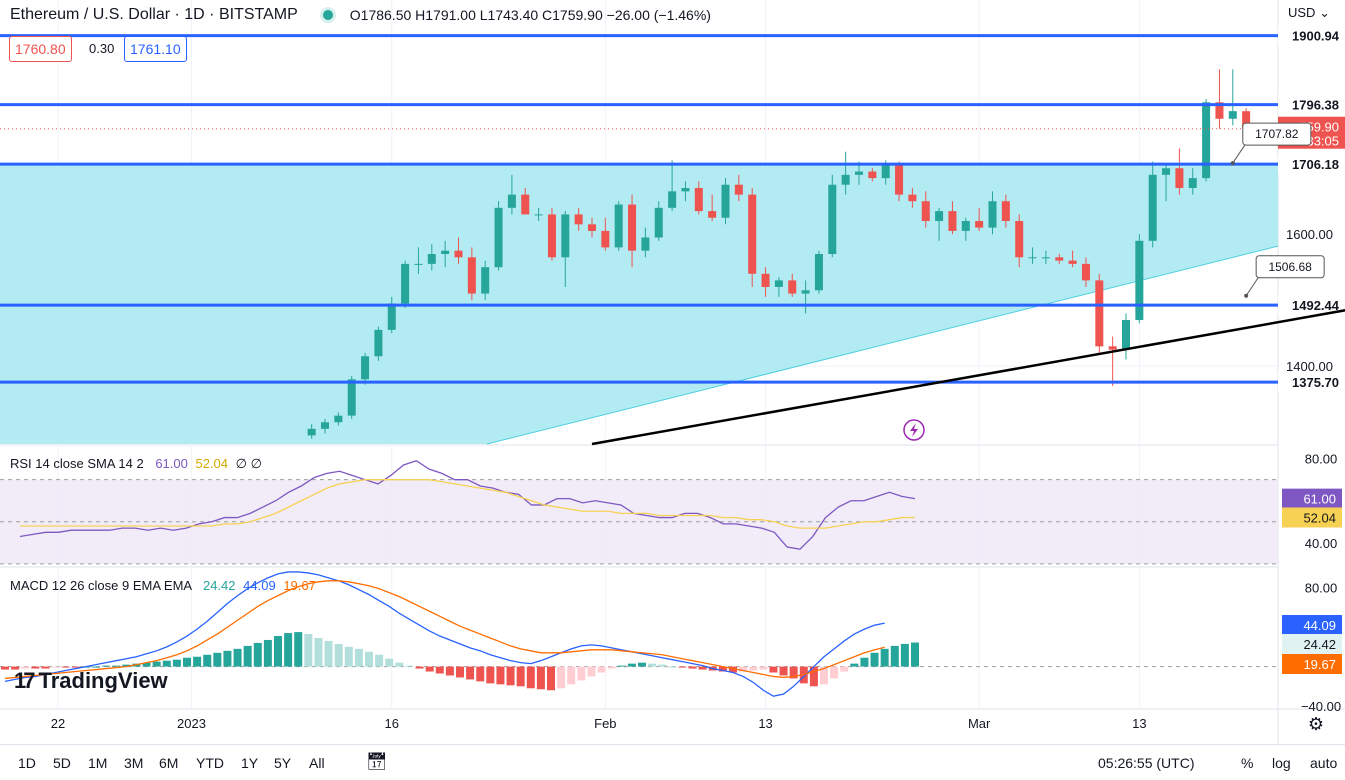  Describe the element at coordinates (377, 761) in the screenshot. I see `calendar-range-icon: 📅︎` at that location.